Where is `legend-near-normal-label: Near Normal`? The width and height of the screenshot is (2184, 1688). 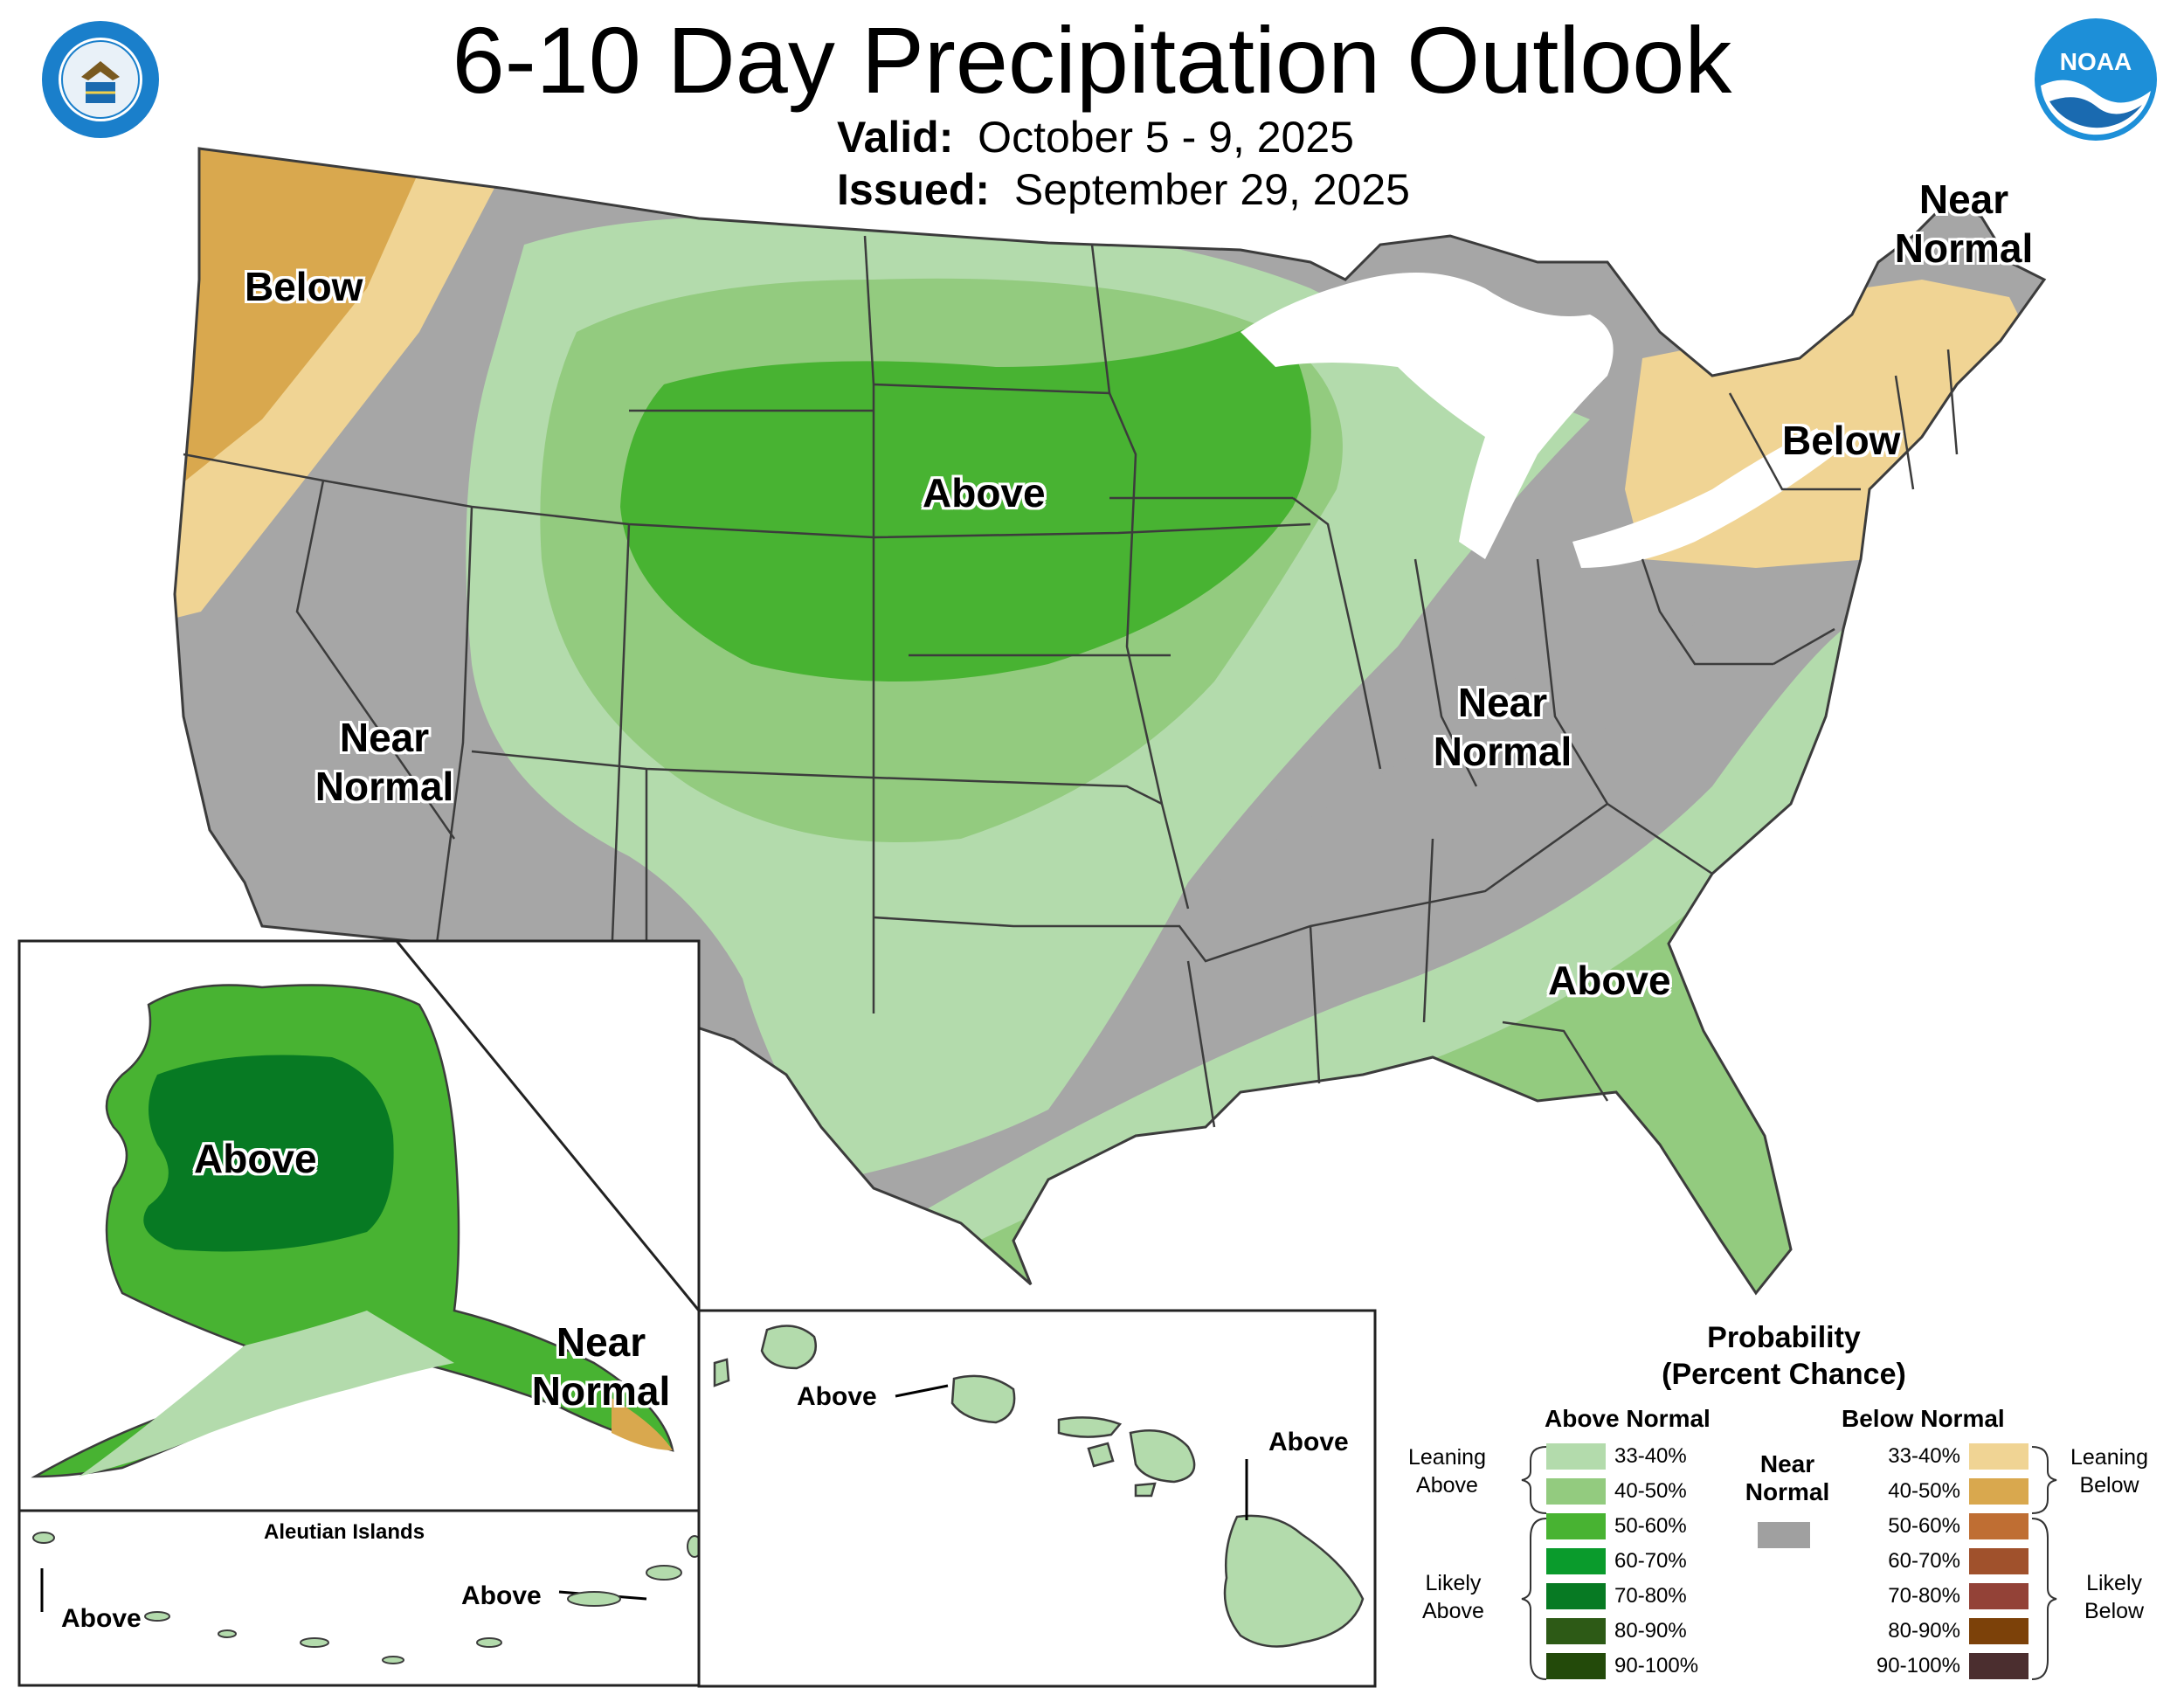
legend-near-normal-label: Near Normal is located at coordinates (1787, 1478).